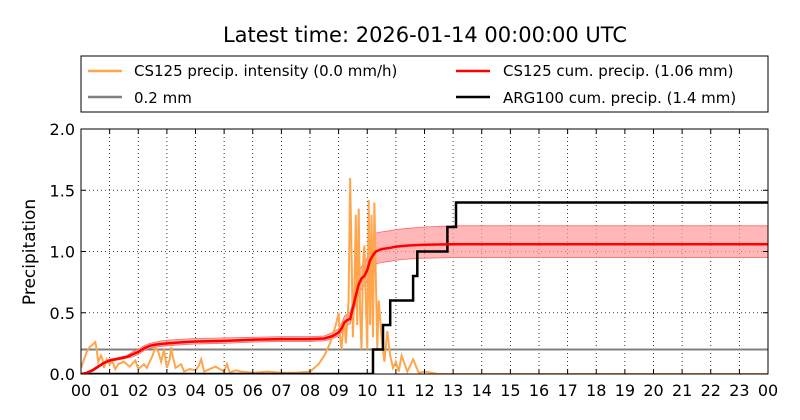  What do you see at coordinates (310, 390) in the screenshot?
I see `x-tick-label: 08` at bounding box center [310, 390].